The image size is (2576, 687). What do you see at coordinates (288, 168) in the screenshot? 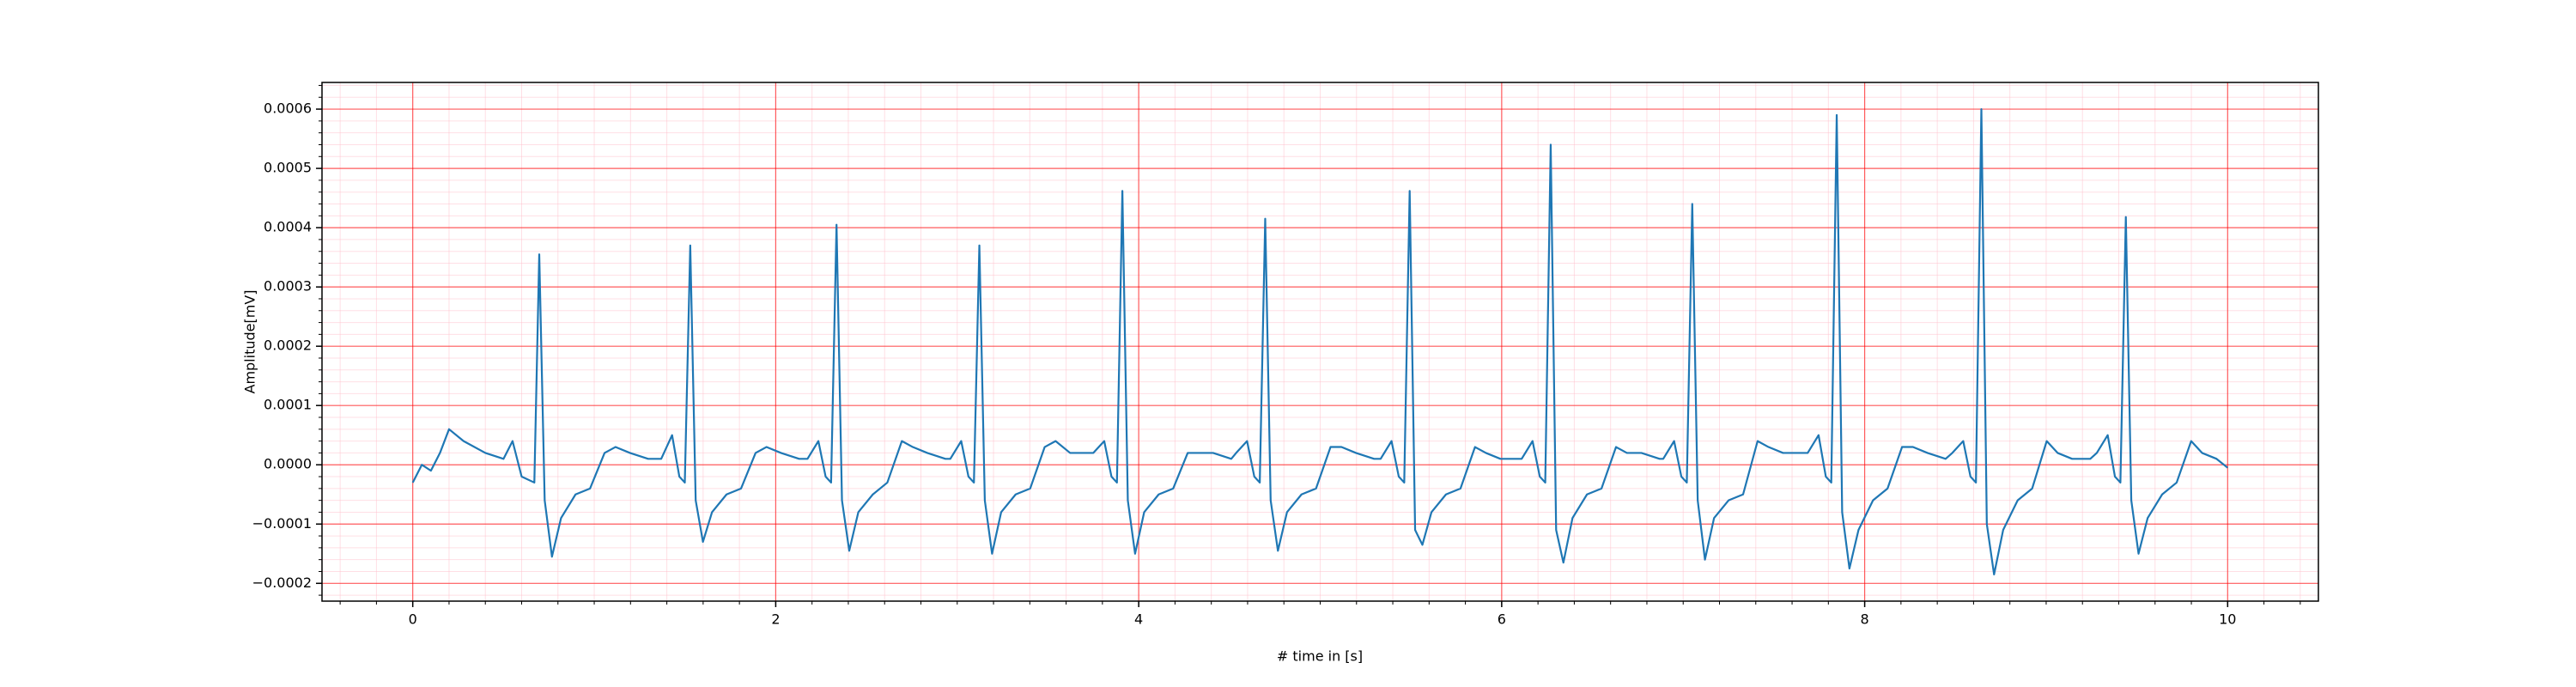
I see `y-tick-label: 0.0005` at bounding box center [288, 168].